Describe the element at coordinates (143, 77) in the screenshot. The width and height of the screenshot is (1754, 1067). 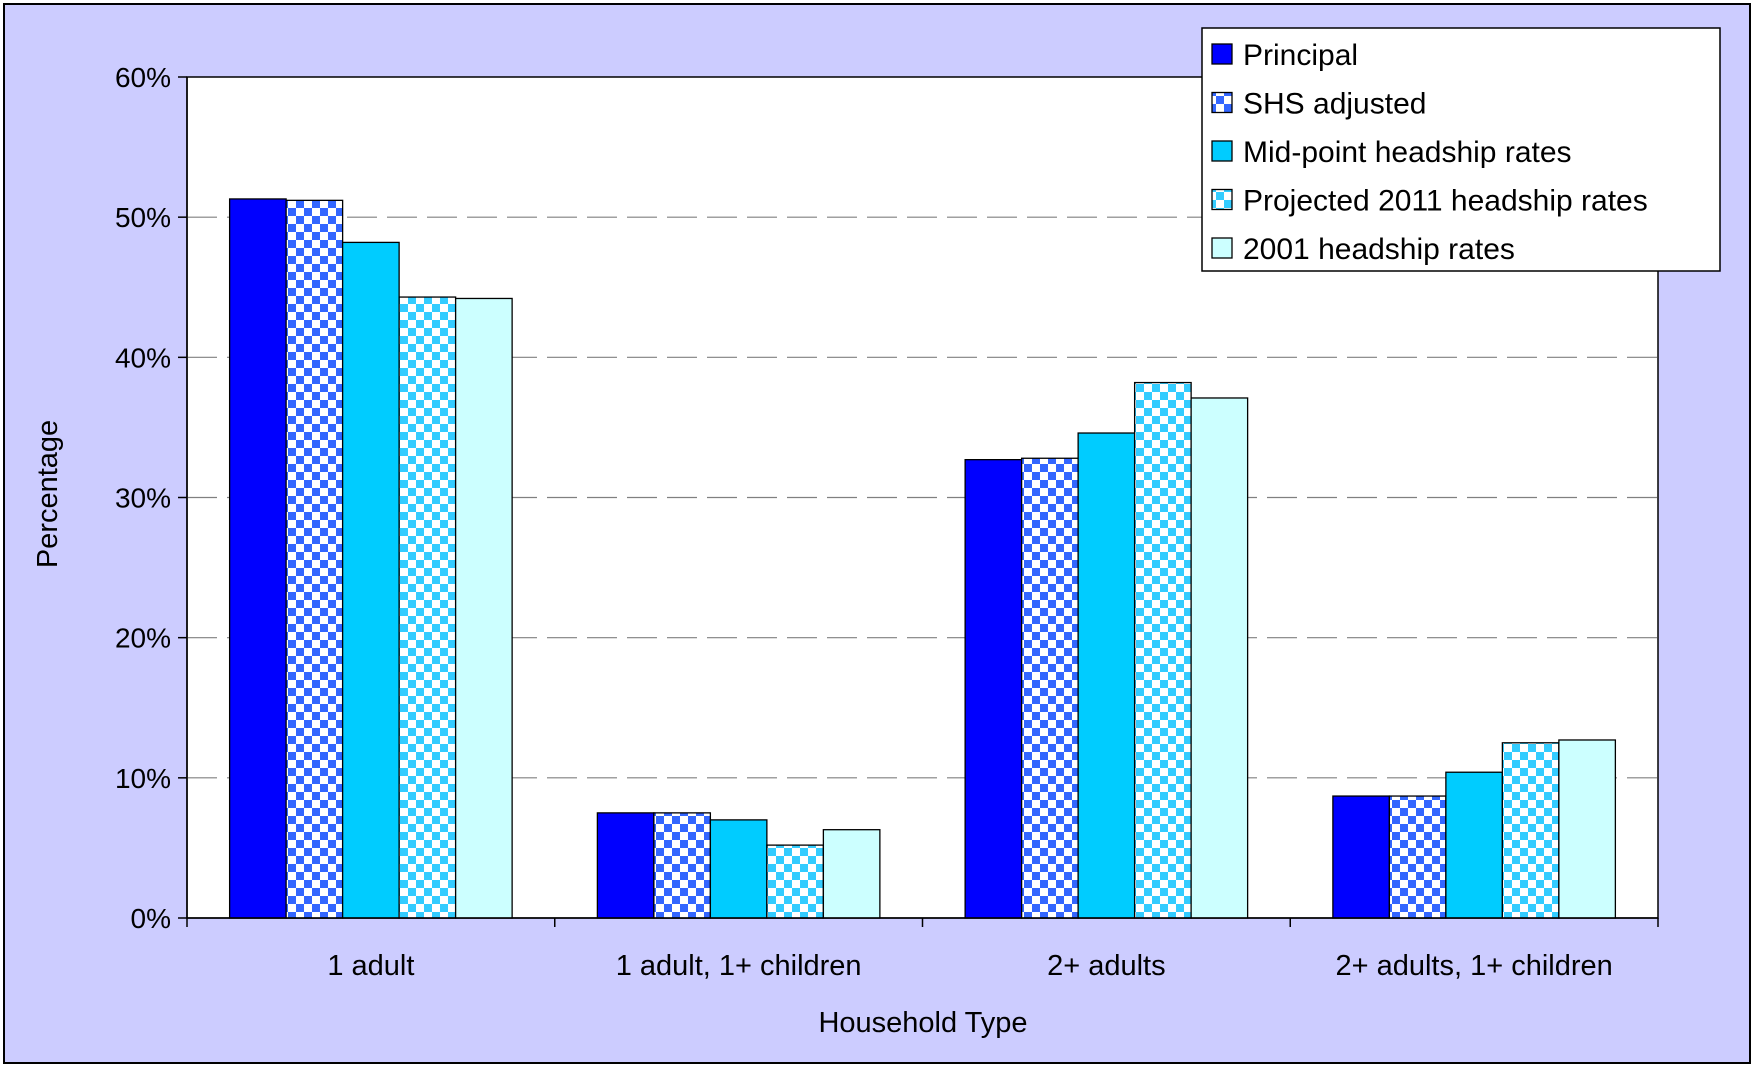
I see `y-tick-label: 60%` at that location.